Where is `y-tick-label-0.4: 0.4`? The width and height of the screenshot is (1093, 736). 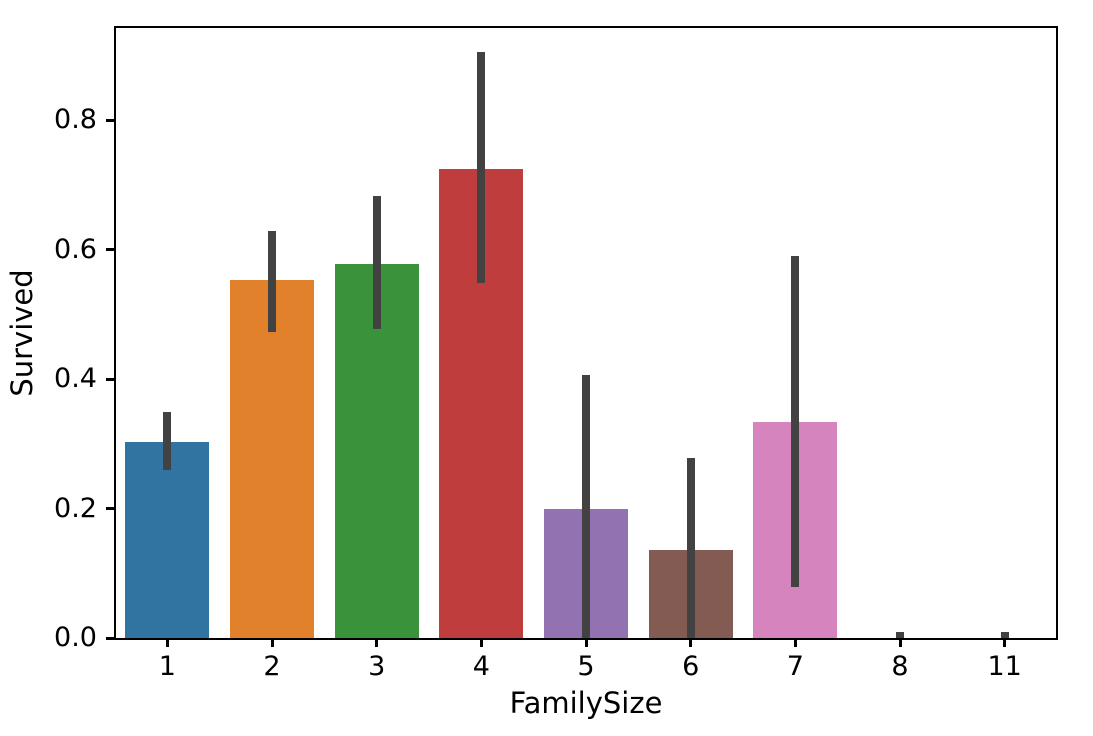
y-tick-label-0.4: 0.4 is located at coordinates (75, 379).